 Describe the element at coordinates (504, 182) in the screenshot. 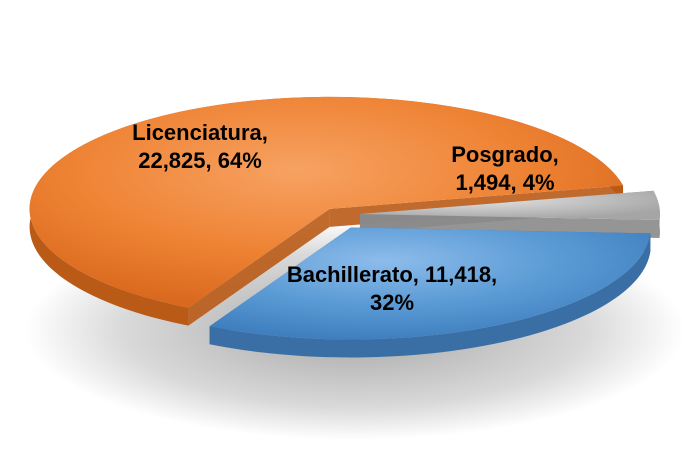

I see `data-label-line: 1,494, 4%` at that location.